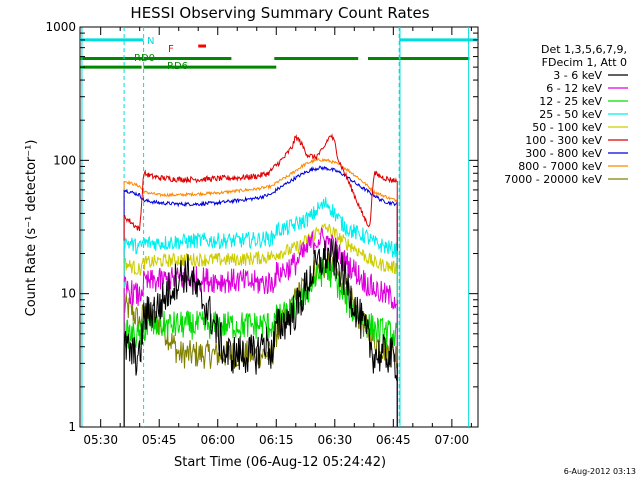 This screenshot has width=640, height=480. Describe the element at coordinates (279, 13) in the screenshot. I see `chart-title: HESSI Observing Summary Count Rates` at that location.